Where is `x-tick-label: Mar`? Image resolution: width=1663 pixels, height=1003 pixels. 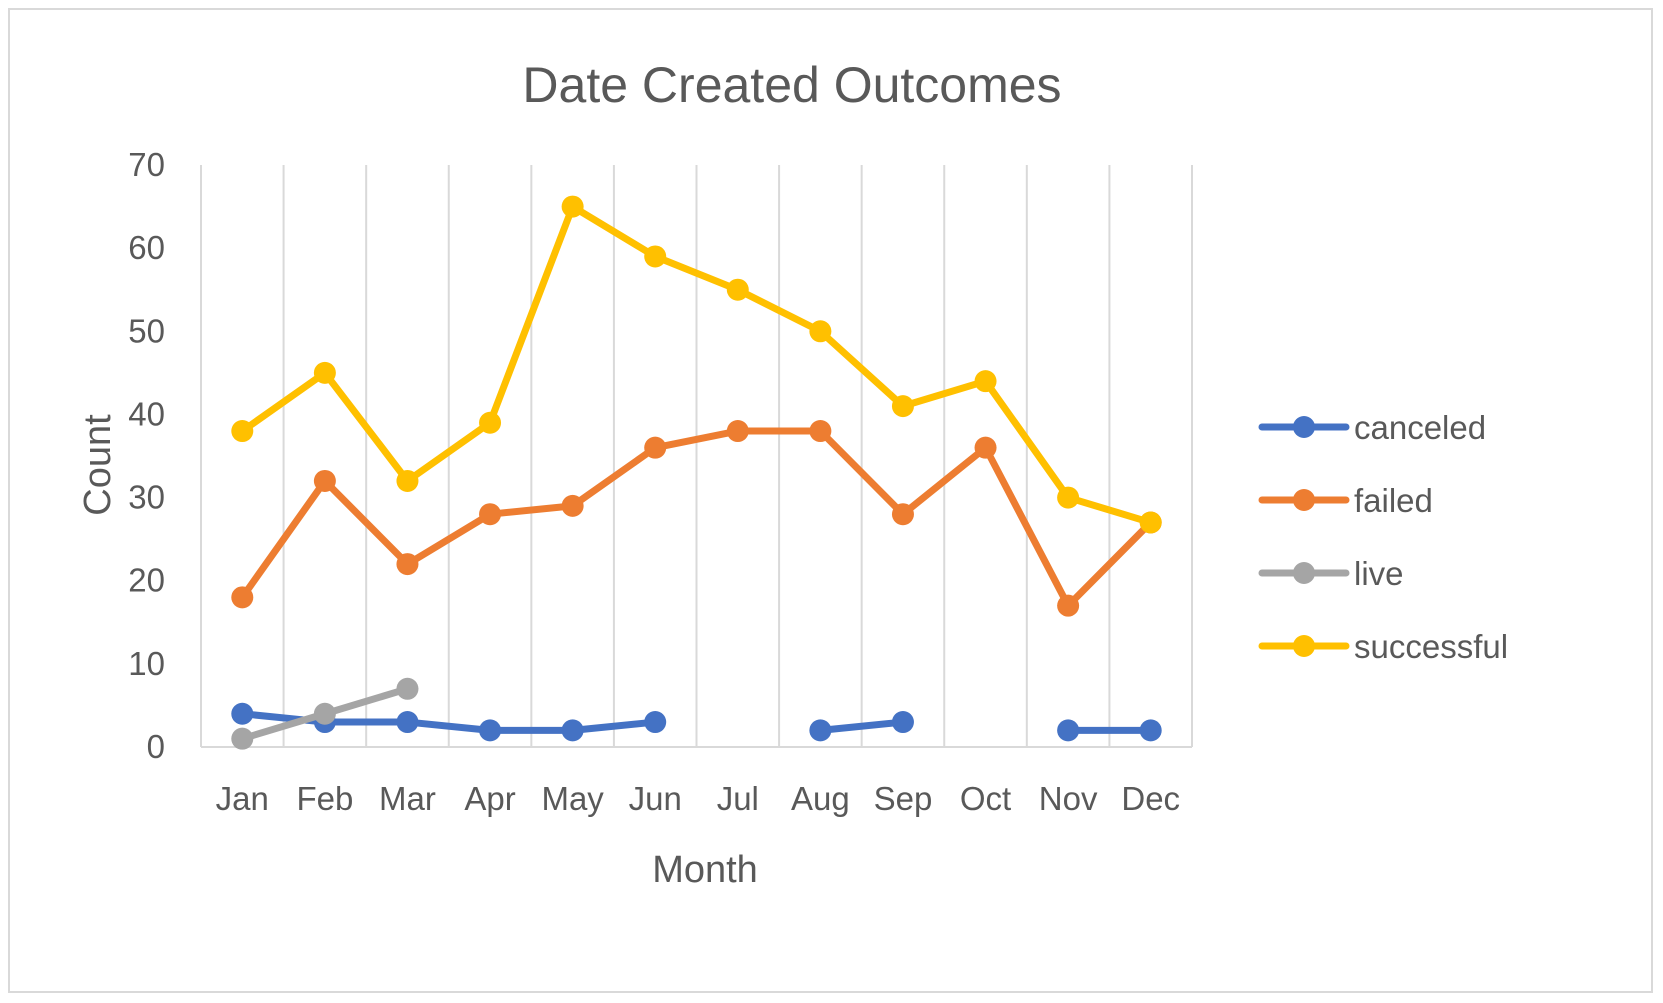
x-tick-label: Mar is located at coordinates (407, 798).